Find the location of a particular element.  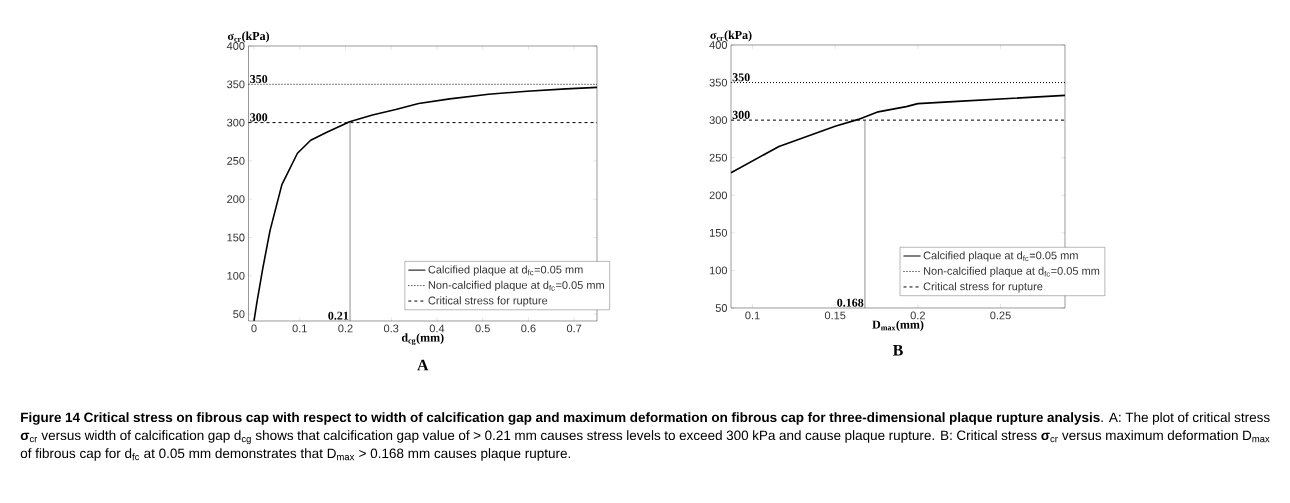

annotation: 0.21 is located at coordinates (338, 315).